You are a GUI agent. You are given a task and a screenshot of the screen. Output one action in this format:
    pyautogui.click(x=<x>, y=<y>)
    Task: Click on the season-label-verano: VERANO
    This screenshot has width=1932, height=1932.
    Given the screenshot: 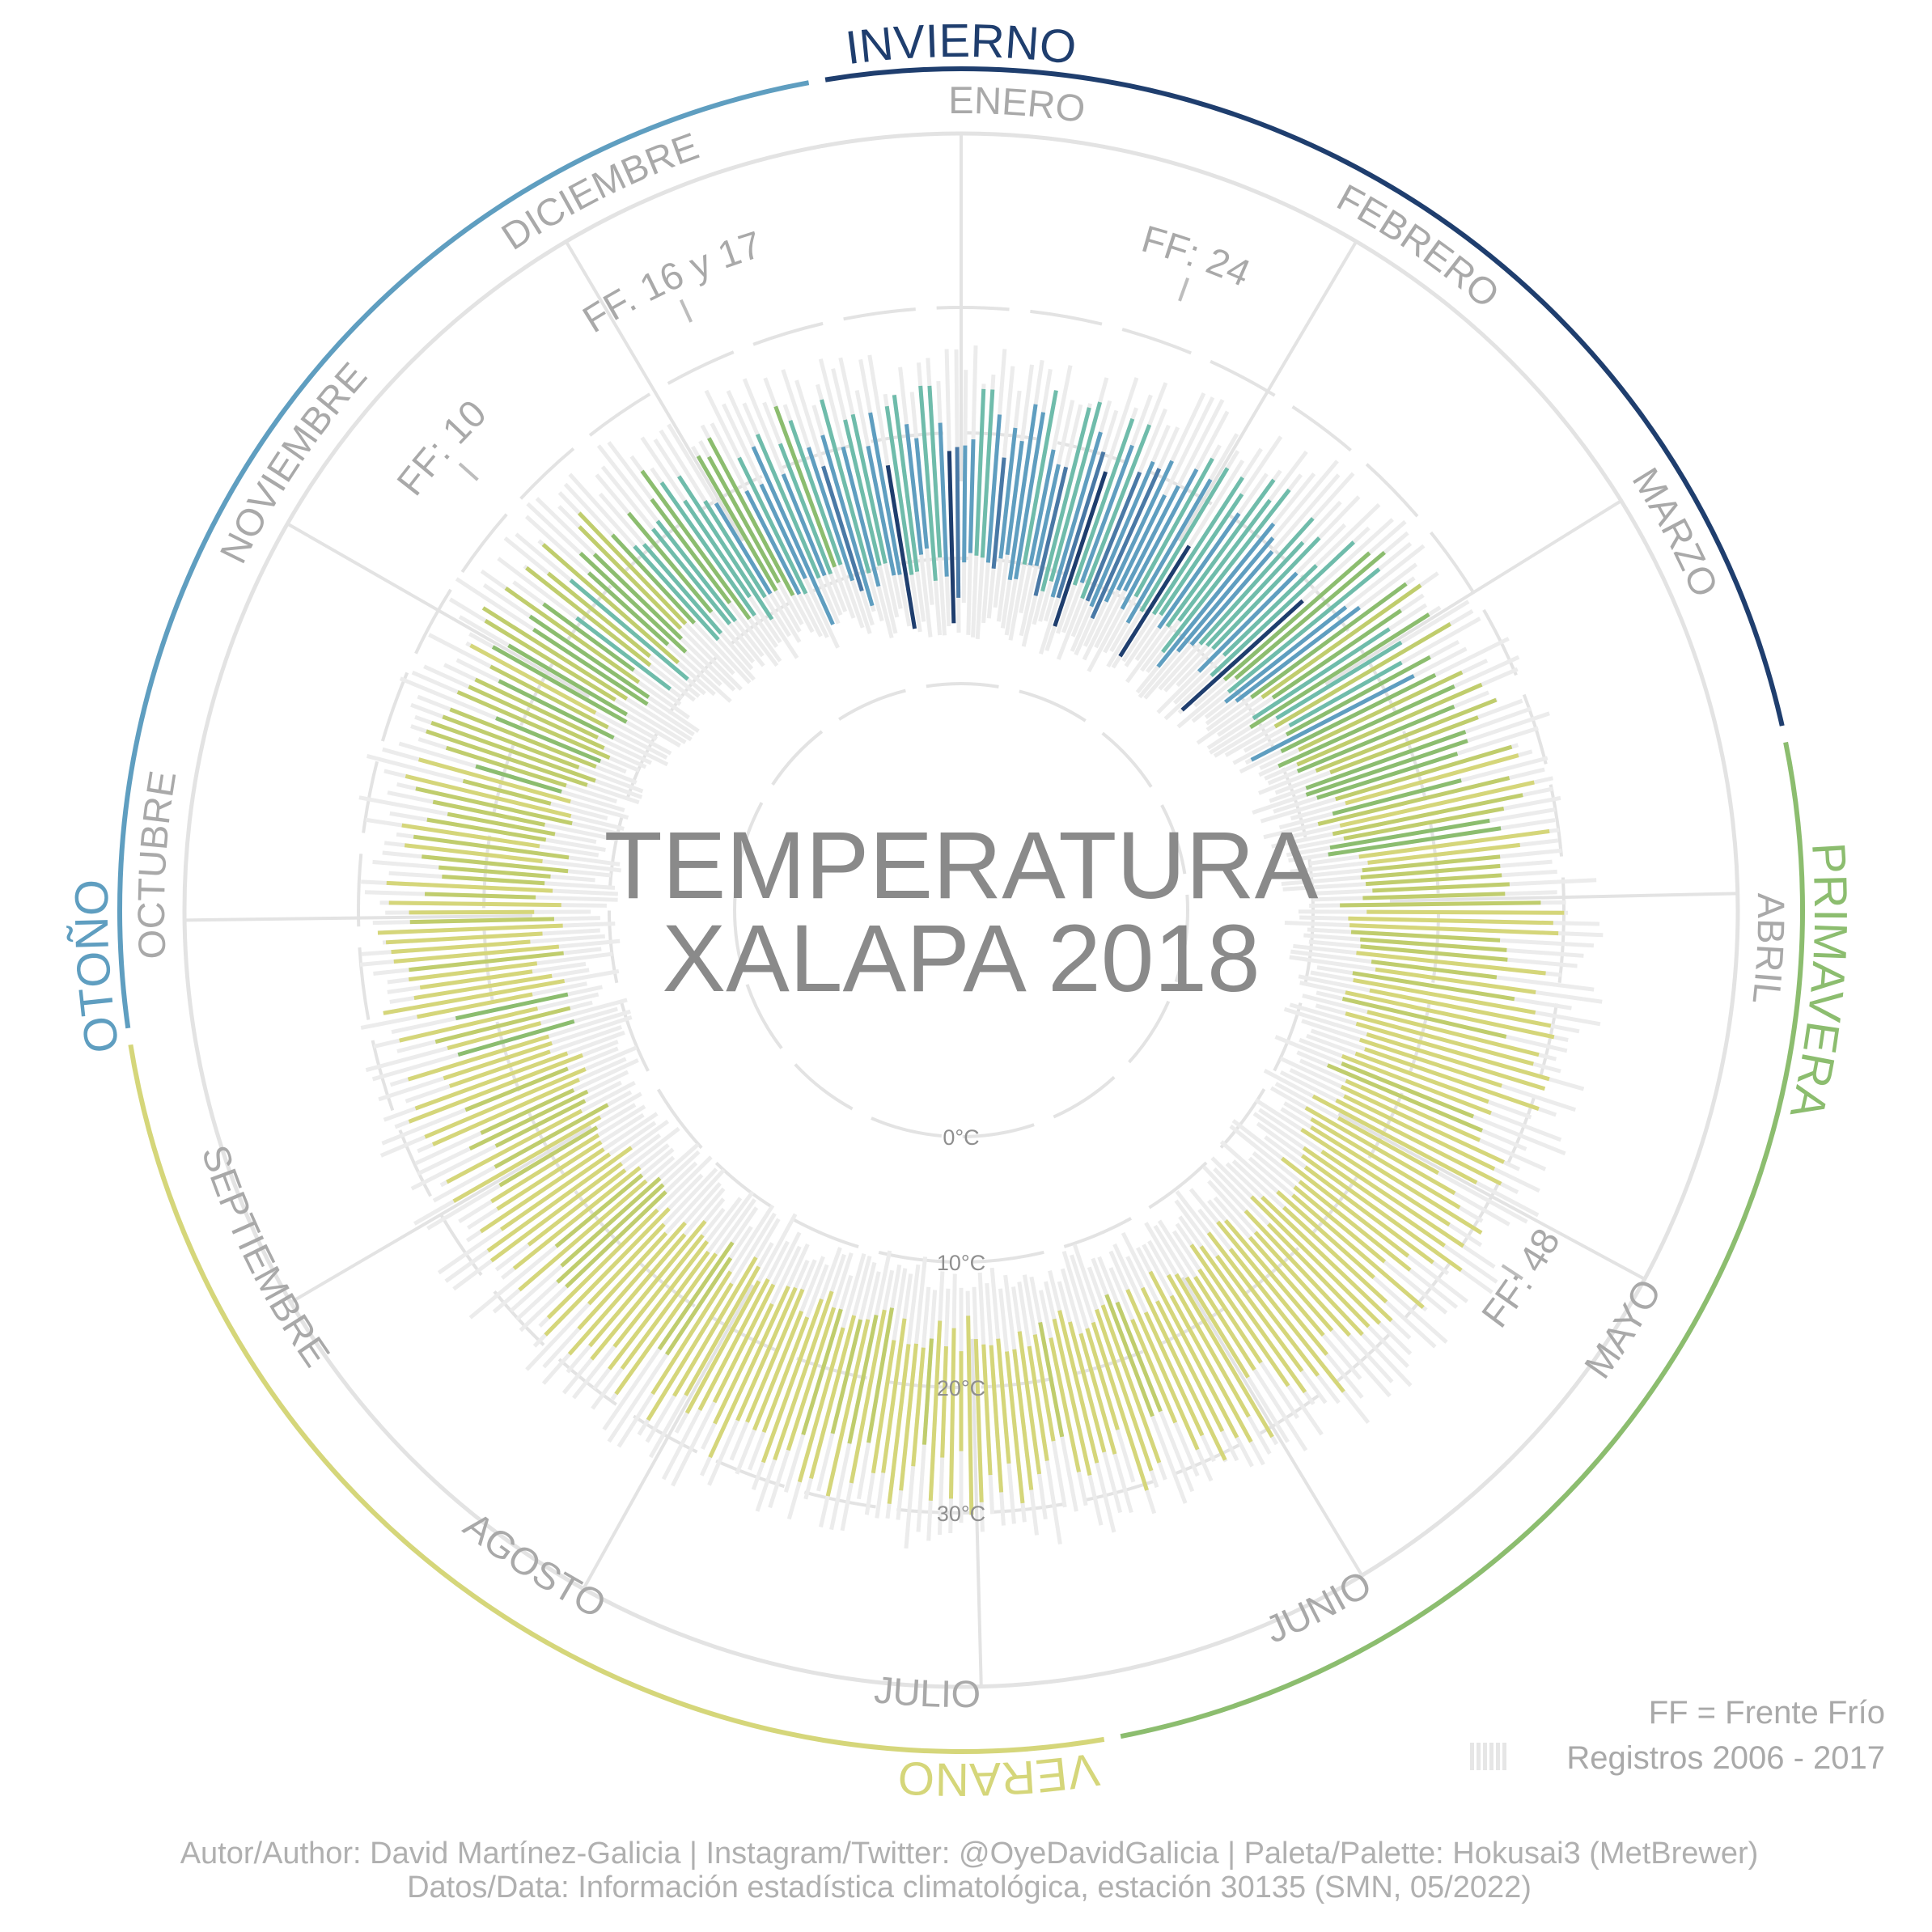 What is the action you would take?
    pyautogui.click(x=999, y=1774)
    